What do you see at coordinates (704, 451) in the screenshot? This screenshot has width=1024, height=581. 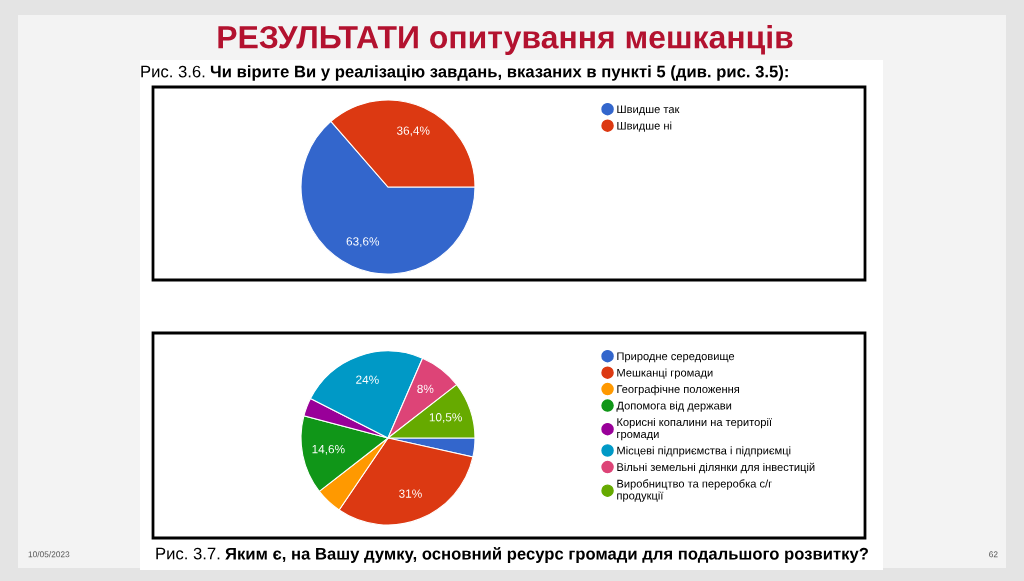 I see `legend-label: Місцеві підприємства і підприємці` at bounding box center [704, 451].